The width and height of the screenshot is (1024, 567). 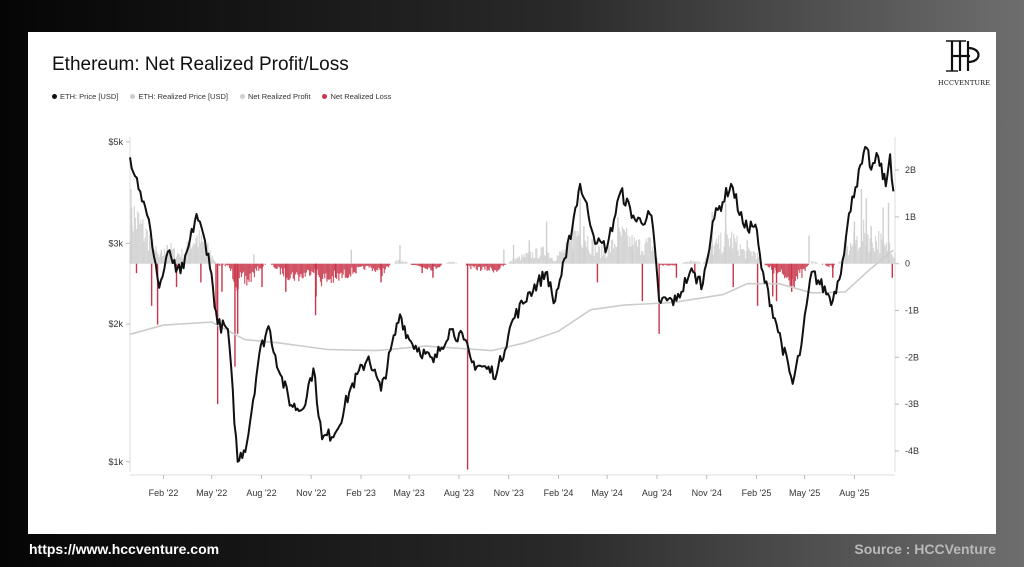 I want to click on x-tick-label: Aug '23, so click(x=459, y=493).